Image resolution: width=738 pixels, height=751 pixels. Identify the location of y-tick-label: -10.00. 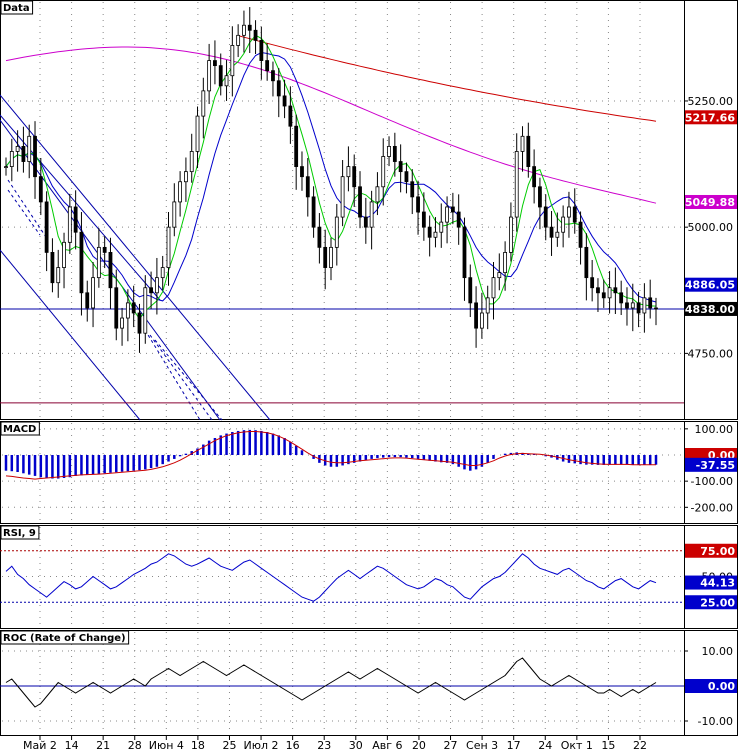
(715, 721).